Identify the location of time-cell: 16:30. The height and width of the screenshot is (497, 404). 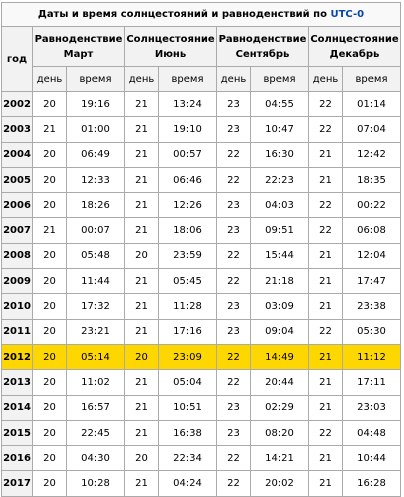
(279, 154).